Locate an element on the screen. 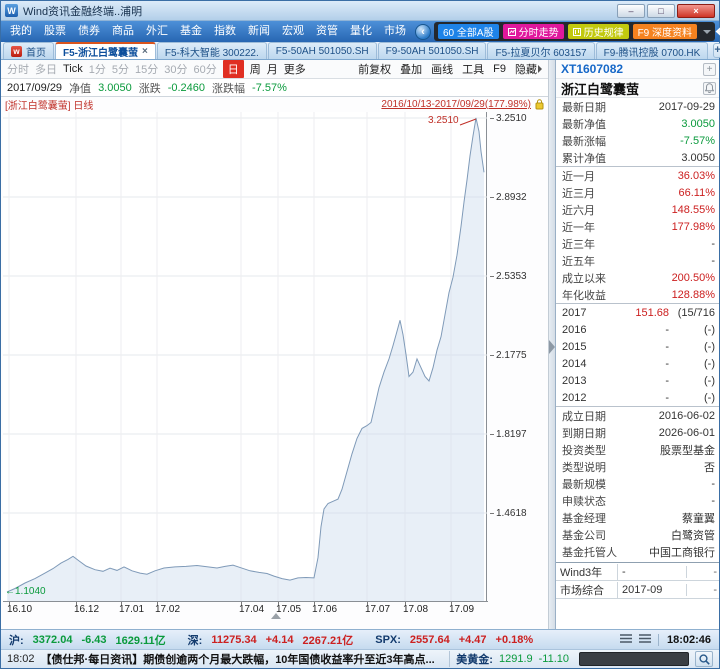 The width and height of the screenshot is (720, 669). stat-row: 累计净值 3.0050 is located at coordinates (638, 158).